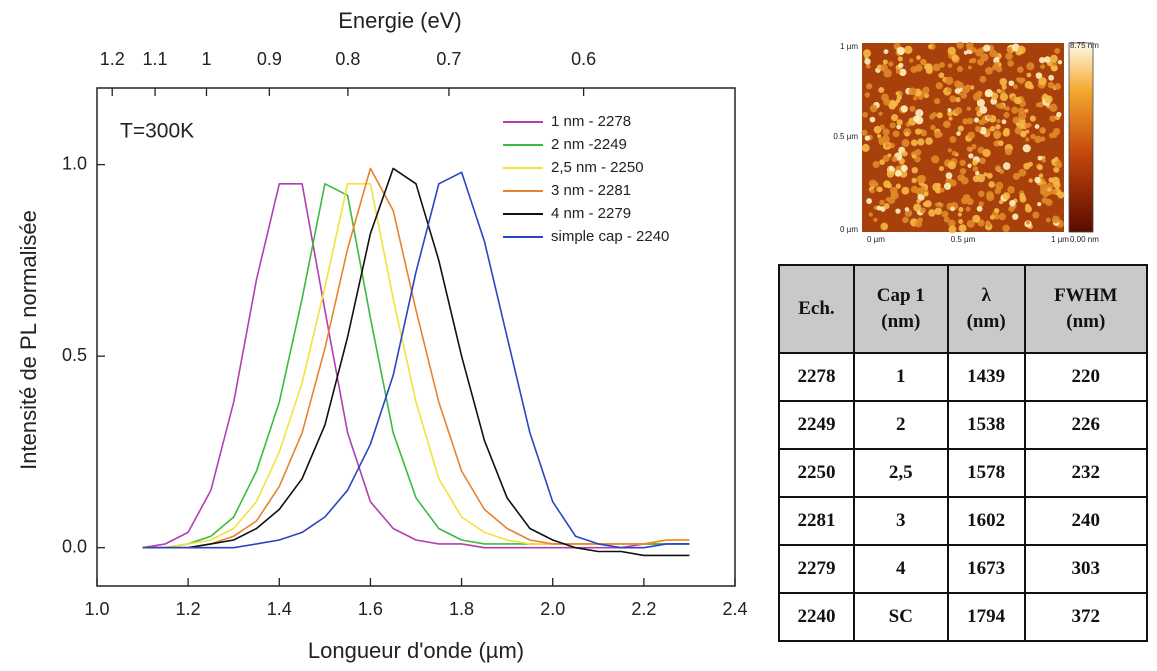  Describe the element at coordinates (96, 609) in the screenshot. I see `x-tick-label: 1.0` at that location.